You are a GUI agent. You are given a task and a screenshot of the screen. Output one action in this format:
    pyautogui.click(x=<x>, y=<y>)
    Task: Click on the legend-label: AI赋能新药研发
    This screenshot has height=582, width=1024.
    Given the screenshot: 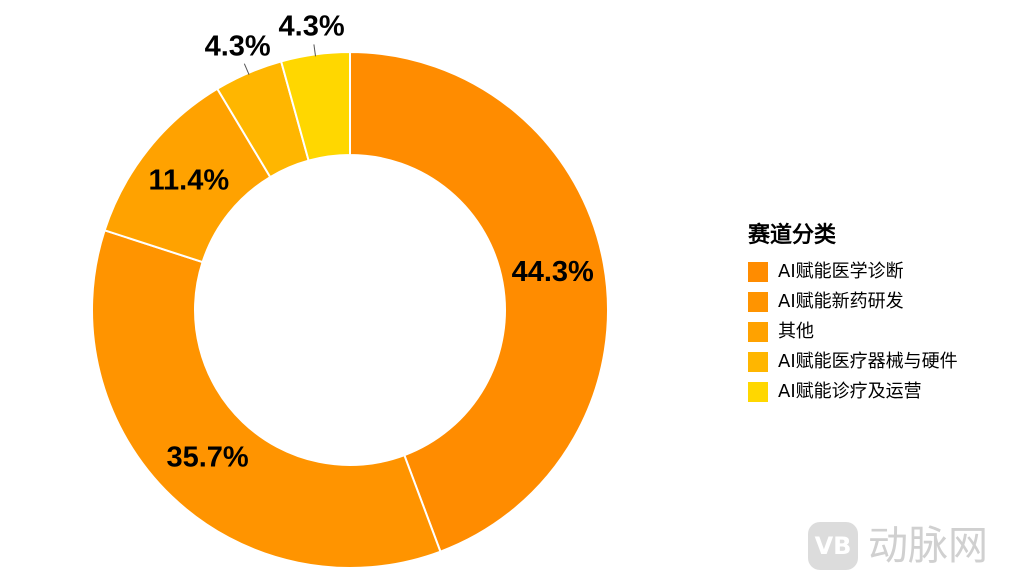 What is the action you would take?
    pyautogui.click(x=841, y=301)
    